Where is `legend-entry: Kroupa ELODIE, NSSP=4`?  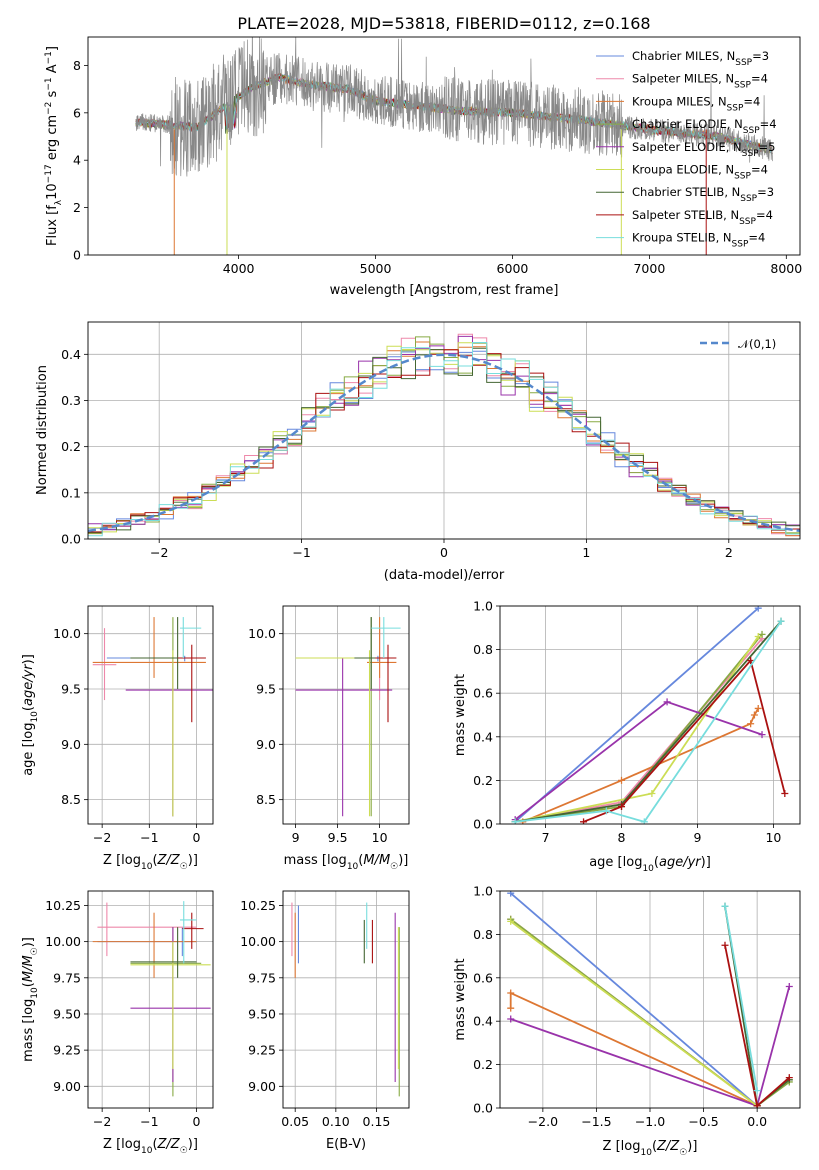
legend-entry: Kroupa ELODIE, NSSP=4 is located at coordinates (700, 172).